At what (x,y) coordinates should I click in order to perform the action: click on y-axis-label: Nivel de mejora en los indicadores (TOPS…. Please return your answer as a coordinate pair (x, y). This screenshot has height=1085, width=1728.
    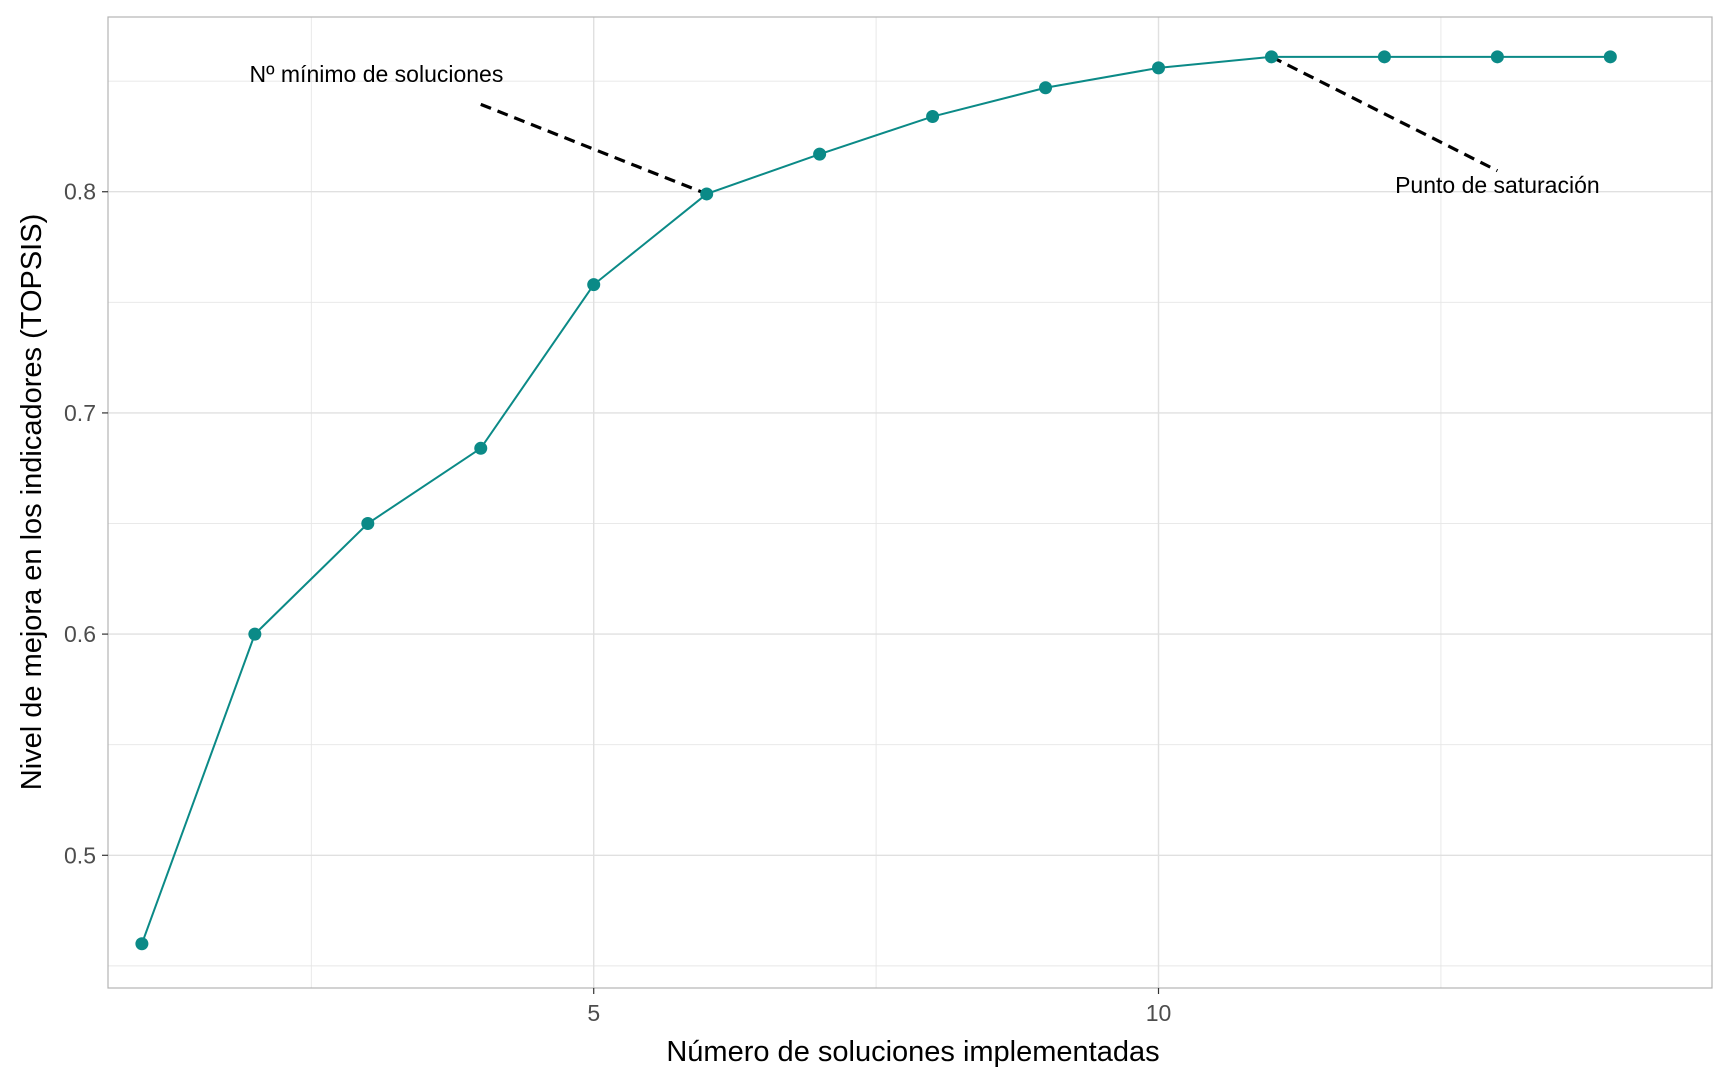
    Looking at the image, I should click on (32, 502).